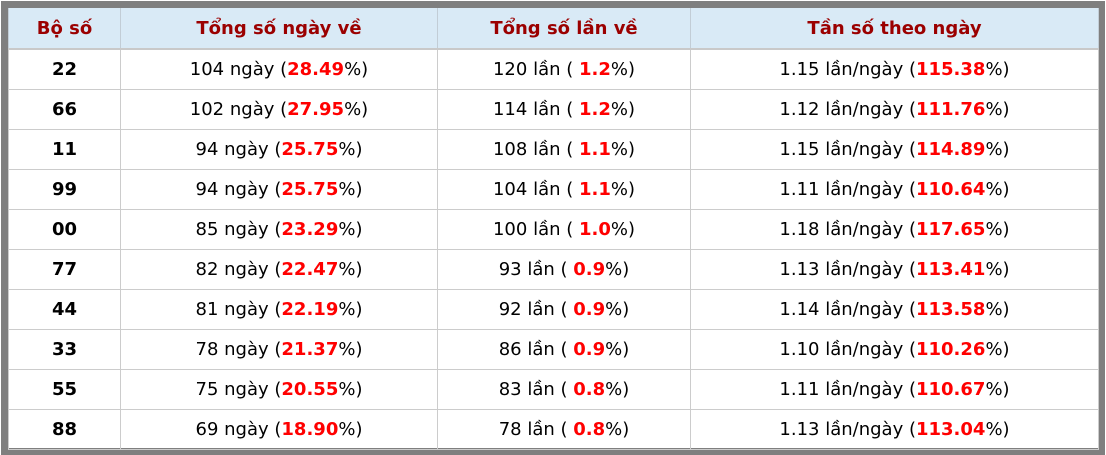 Image resolution: width=1106 pixels, height=455 pixels. Describe the element at coordinates (310, 269) in the screenshot. I see `percent-value: 22.47` at that location.